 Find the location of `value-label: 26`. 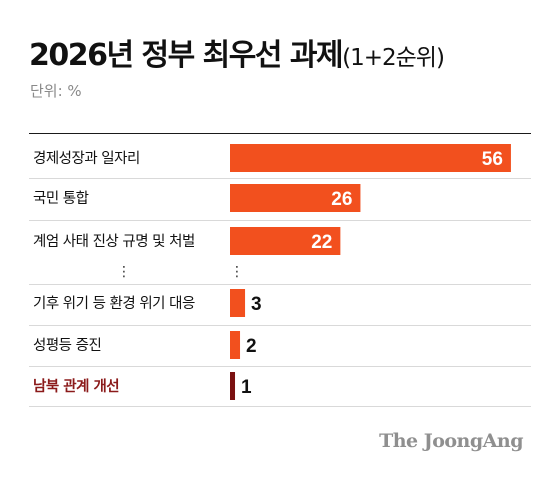

value-label: 26 is located at coordinates (341, 199).